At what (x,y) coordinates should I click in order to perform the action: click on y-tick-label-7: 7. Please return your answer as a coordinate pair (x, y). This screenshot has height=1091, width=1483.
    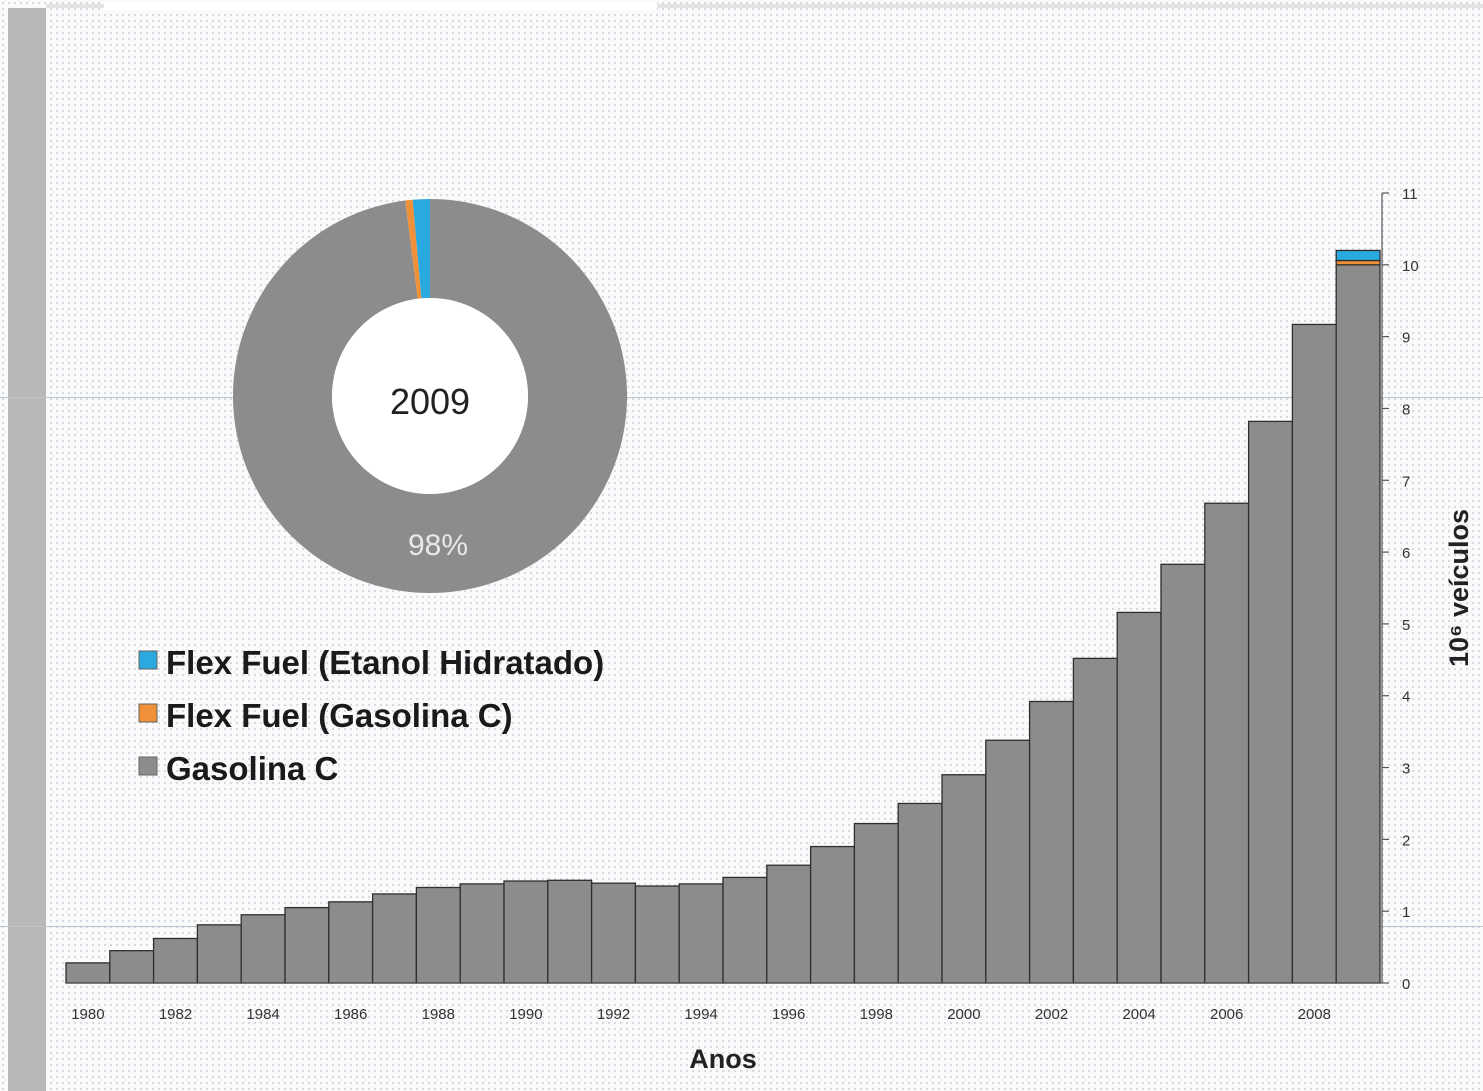
    Looking at the image, I should click on (1406, 481).